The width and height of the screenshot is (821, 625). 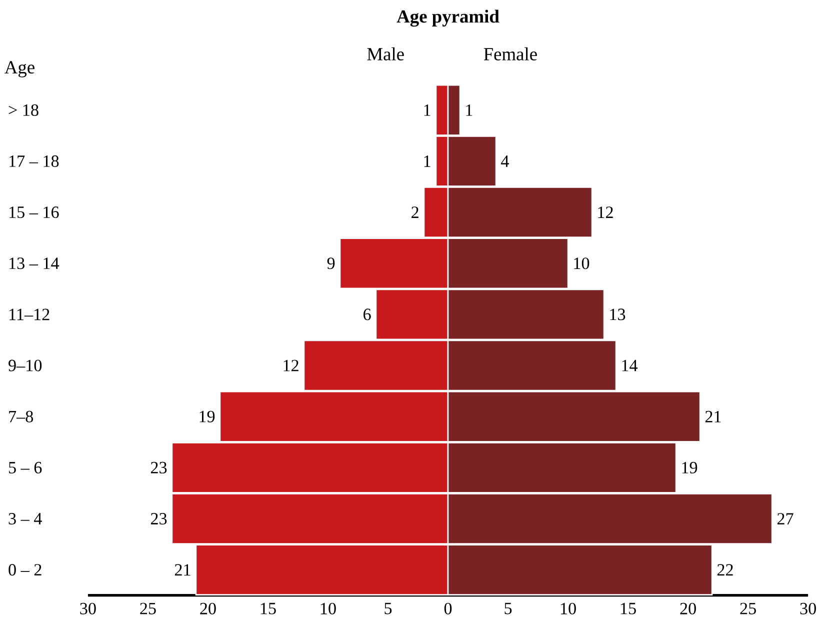 What do you see at coordinates (504, 161) in the screenshot?
I see `data-label: 4` at bounding box center [504, 161].